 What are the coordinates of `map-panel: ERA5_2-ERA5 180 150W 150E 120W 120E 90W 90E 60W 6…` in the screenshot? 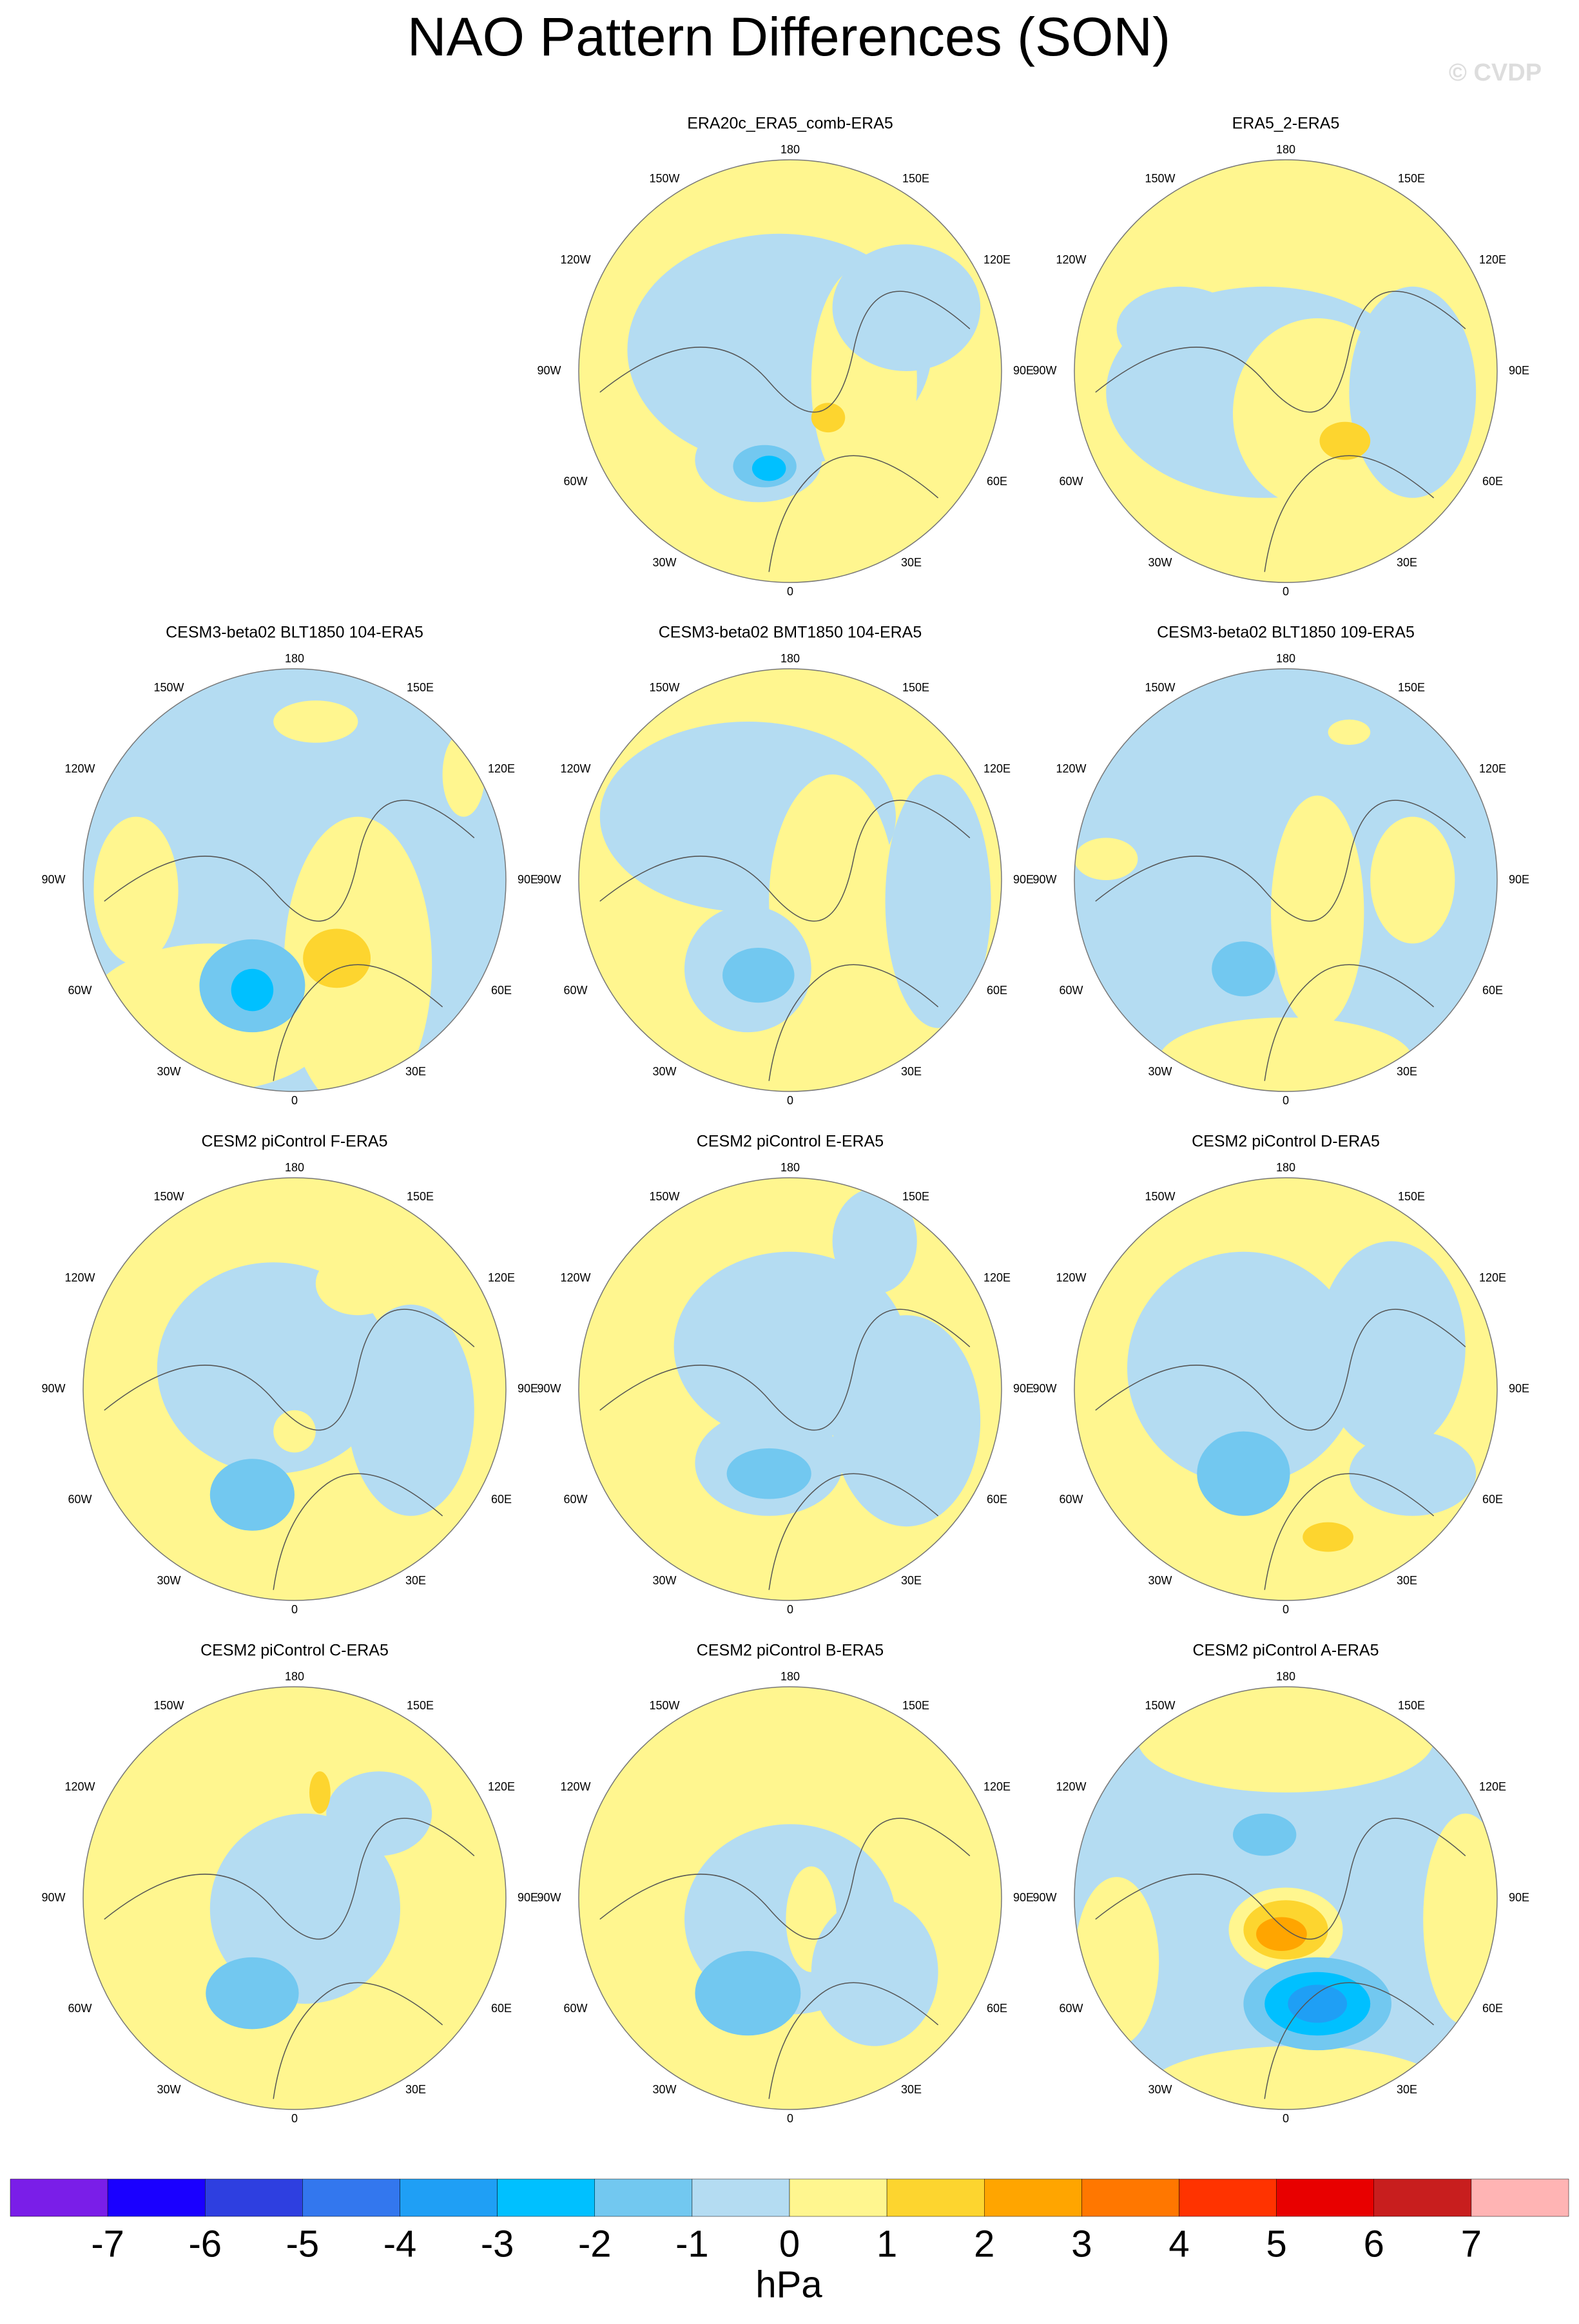 It's located at (1280, 356).